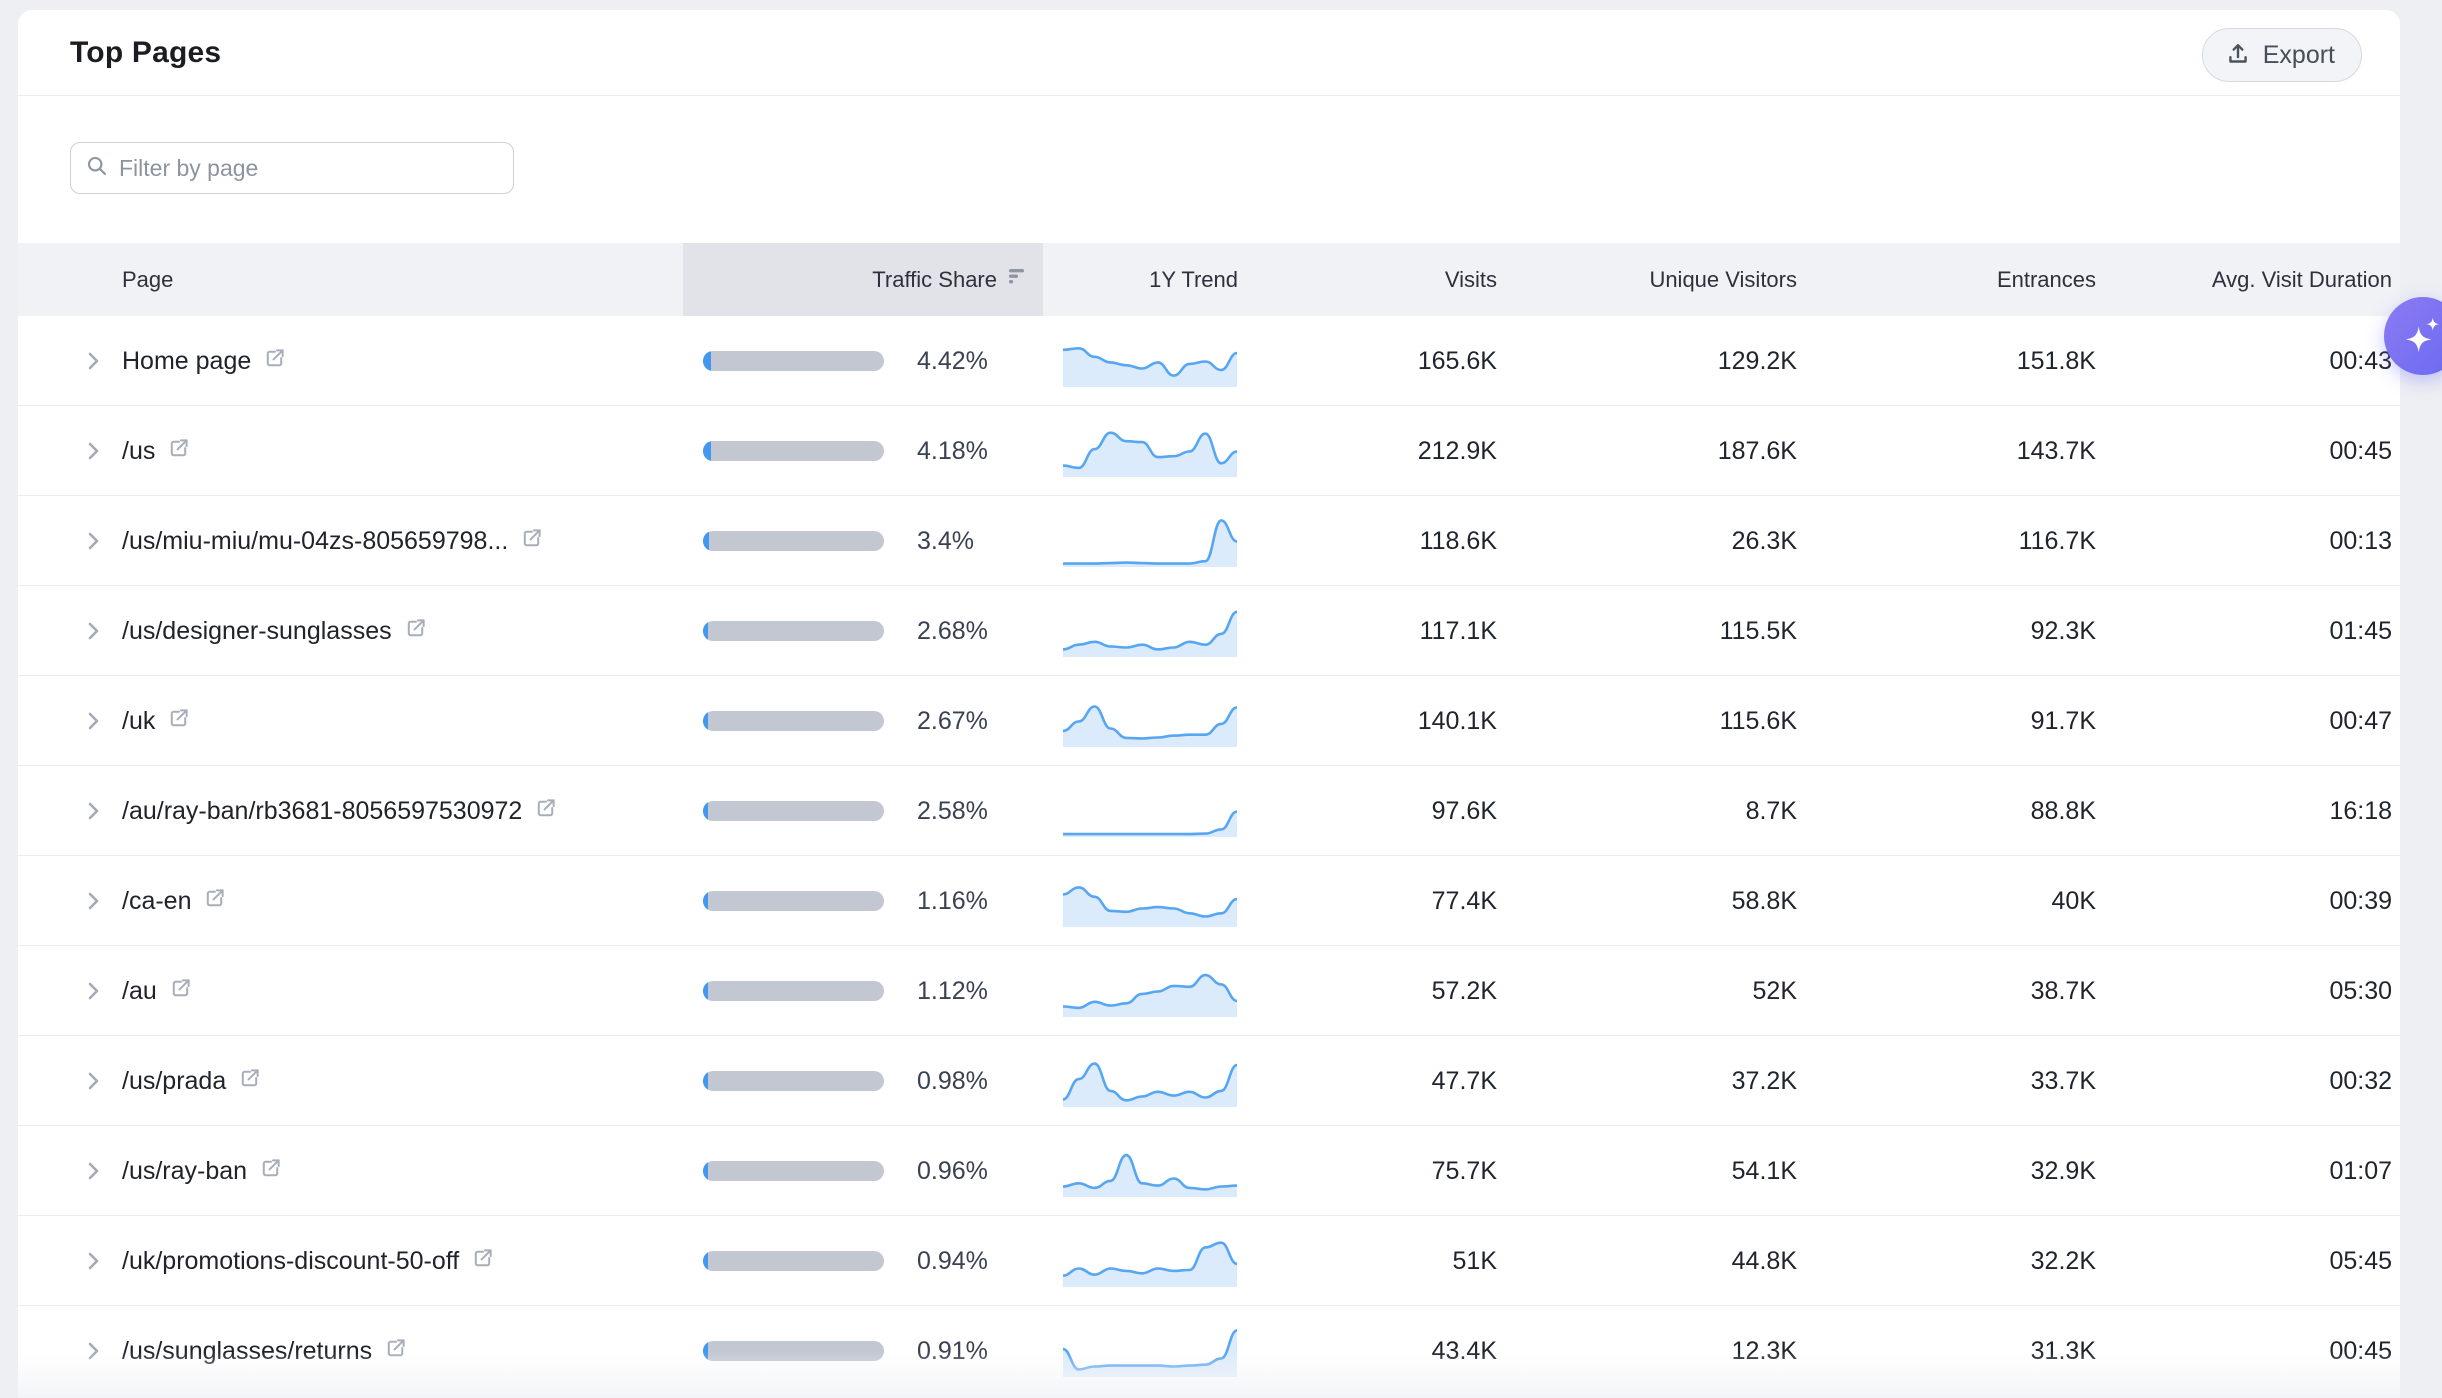 This screenshot has width=2442, height=1398. Describe the element at coordinates (952, 811) in the screenshot. I see `traffic-share-value: 2.58%` at that location.